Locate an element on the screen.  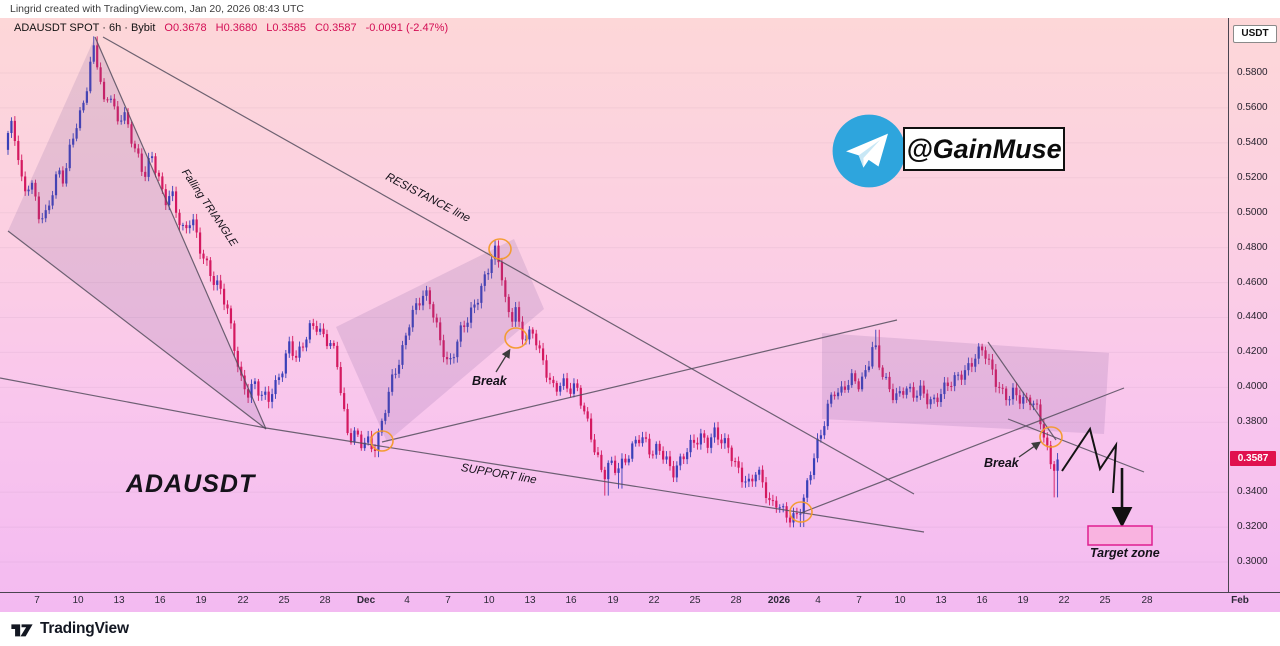
break-label-1: Break is located at coordinates (489, 381).